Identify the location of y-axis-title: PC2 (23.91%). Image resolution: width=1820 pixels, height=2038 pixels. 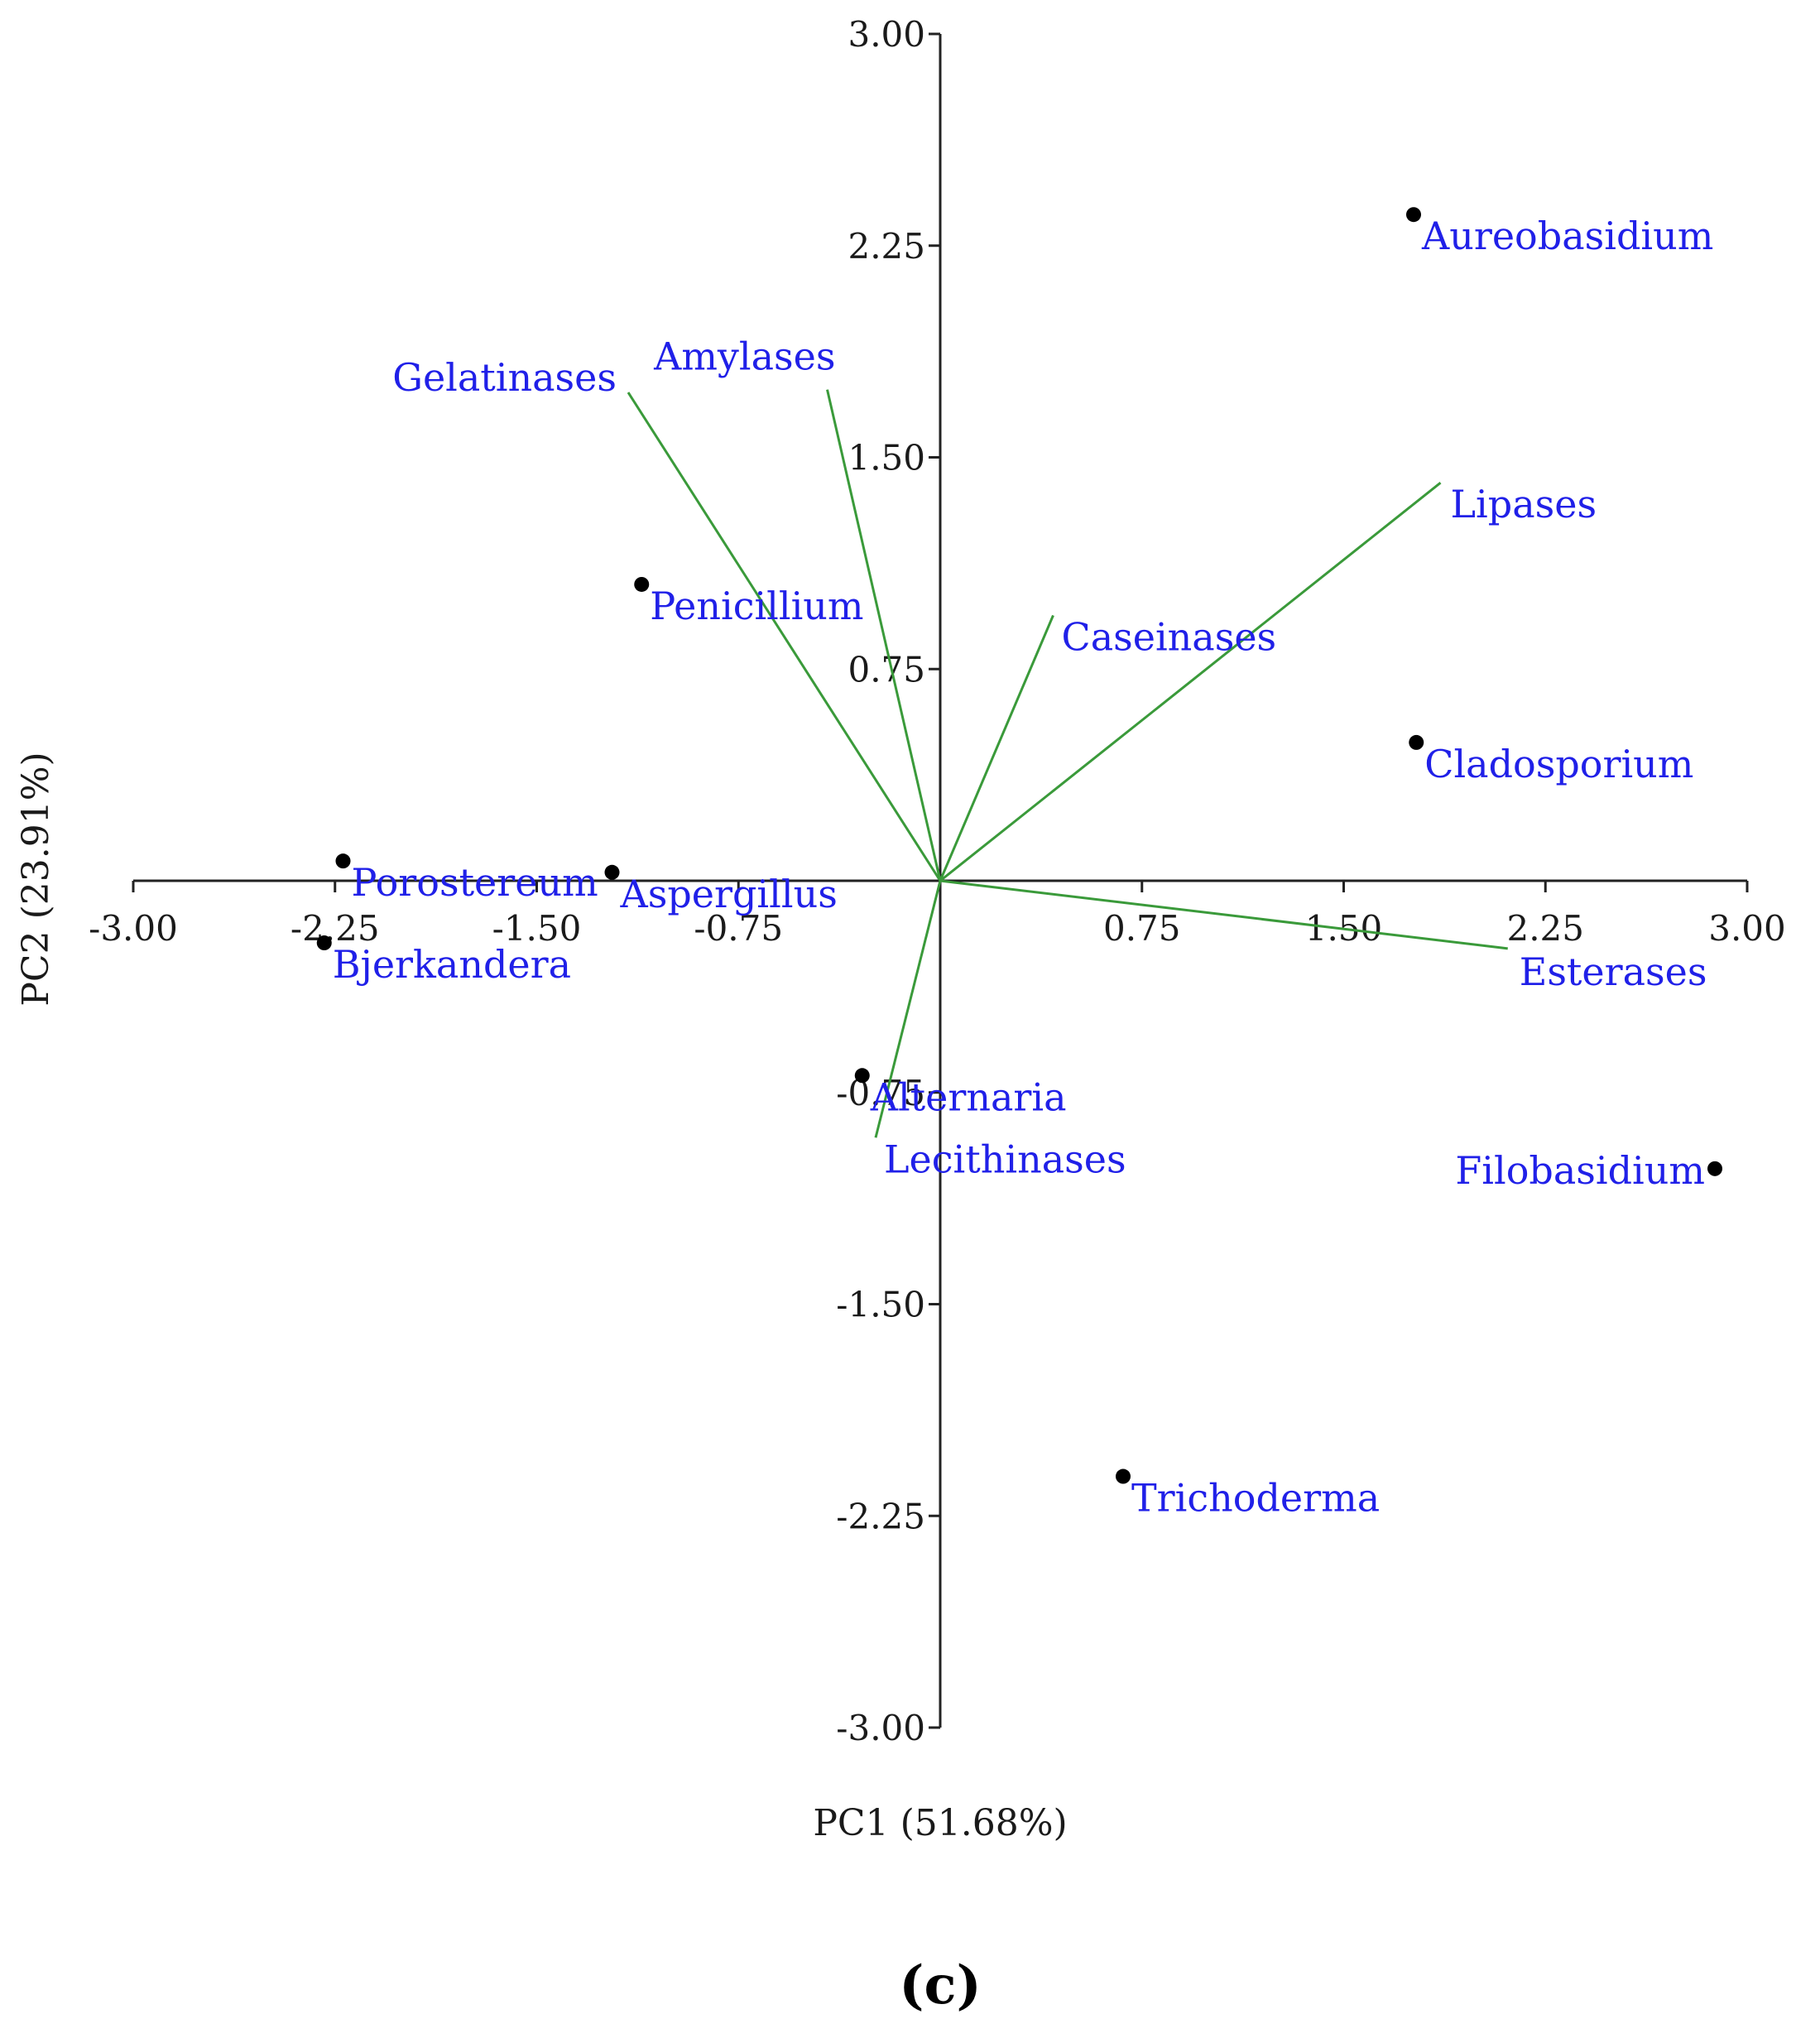
(36, 879).